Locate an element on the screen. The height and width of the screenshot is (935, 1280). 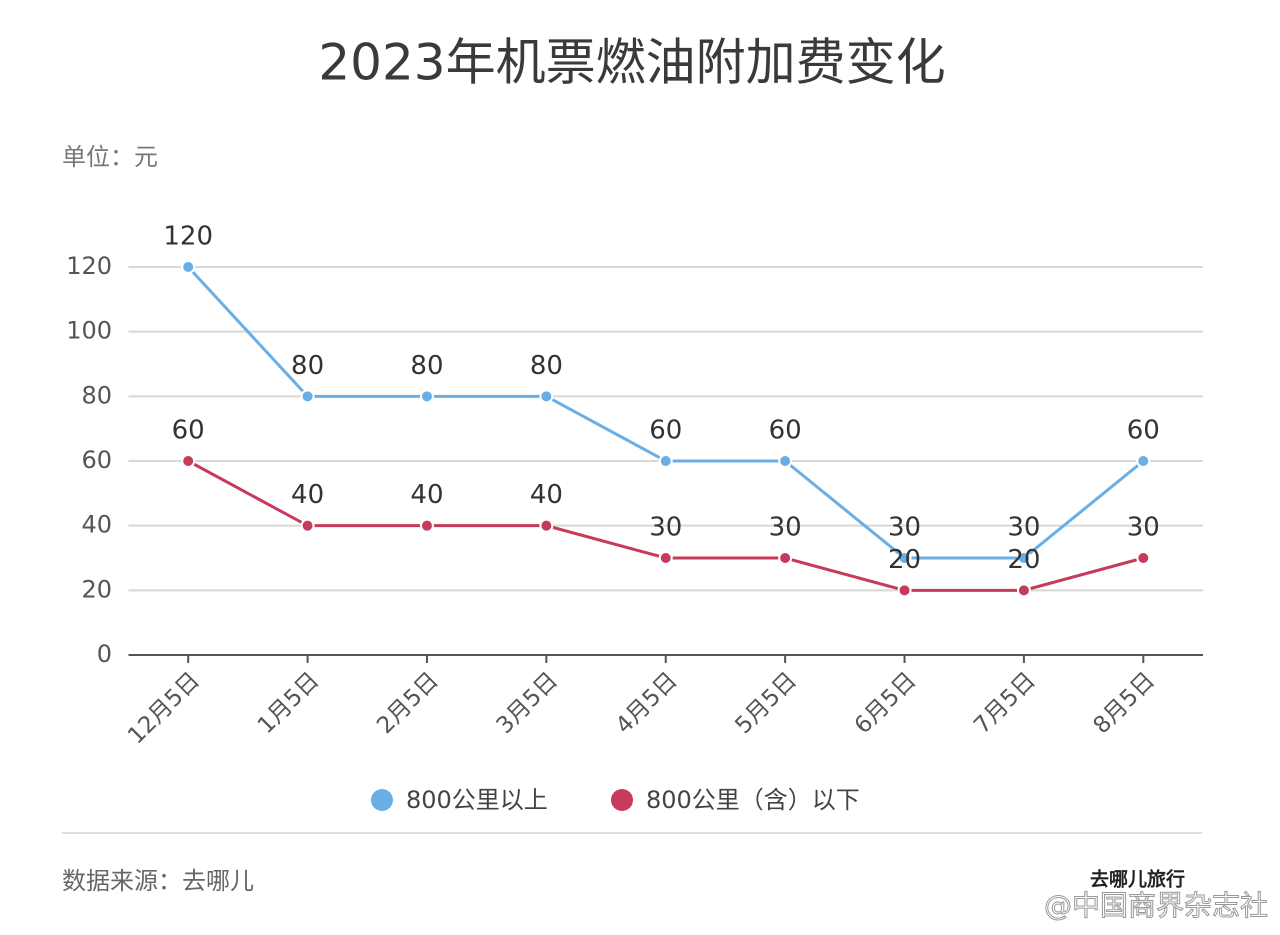
x-tick-label: 7月5日 is located at coordinates (1005, 703).